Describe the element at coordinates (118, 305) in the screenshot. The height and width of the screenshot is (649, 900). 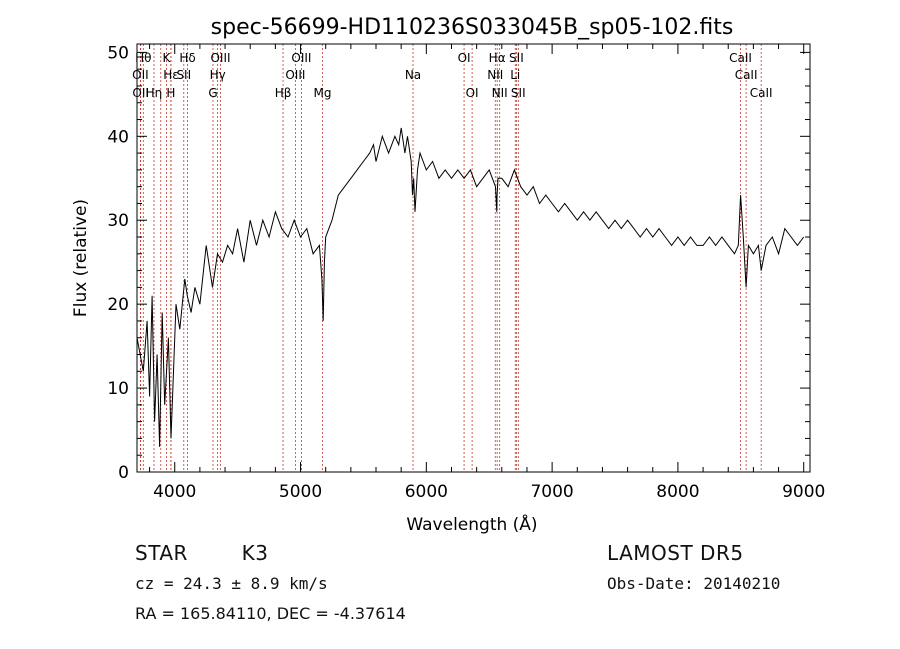
I see `y-tick-label-2: 20` at that location.